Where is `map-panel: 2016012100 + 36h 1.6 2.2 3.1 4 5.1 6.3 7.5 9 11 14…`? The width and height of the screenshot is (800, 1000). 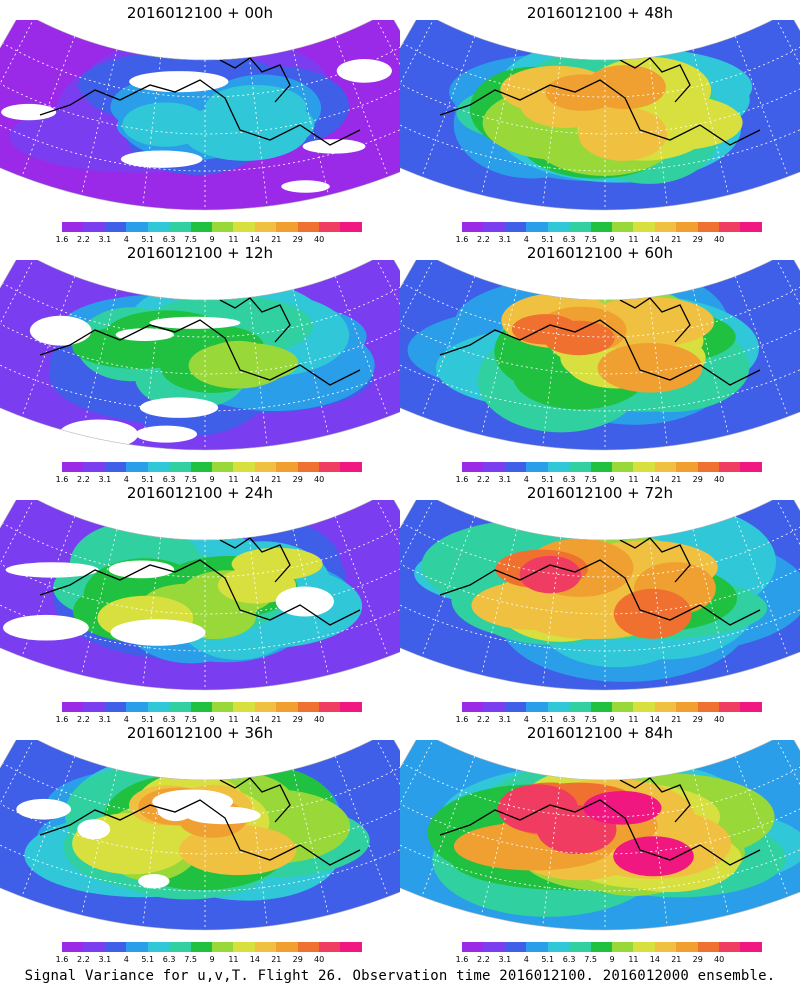 map-panel: 2016012100 + 36h 1.6 2.2 3.1 4 5.1 6.3 7.5 9 11 14… is located at coordinates (200, 842).